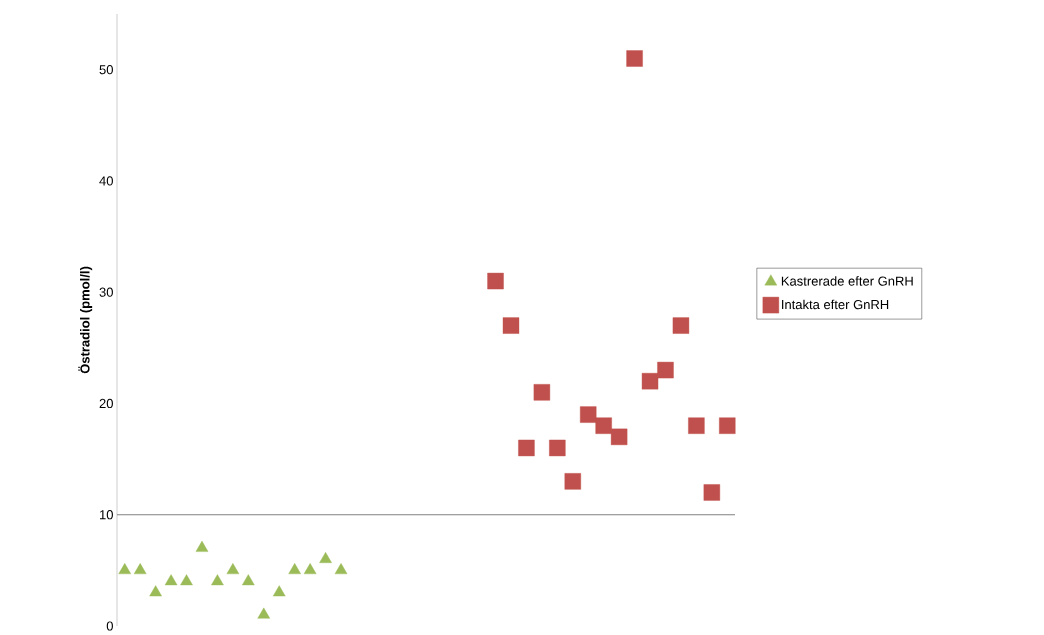 The width and height of the screenshot is (1044, 635). I want to click on y-tick-label: 20, so click(106, 403).